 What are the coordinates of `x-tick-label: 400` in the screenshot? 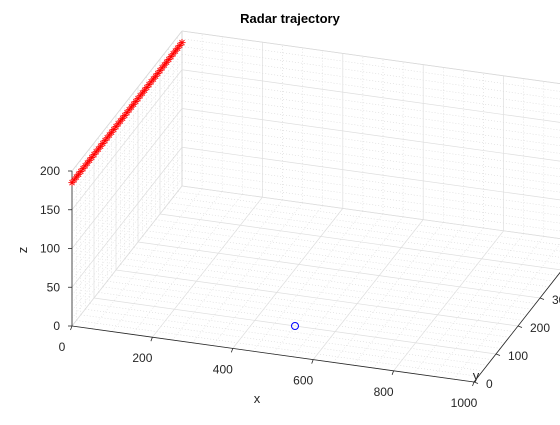 It's located at (223, 369).